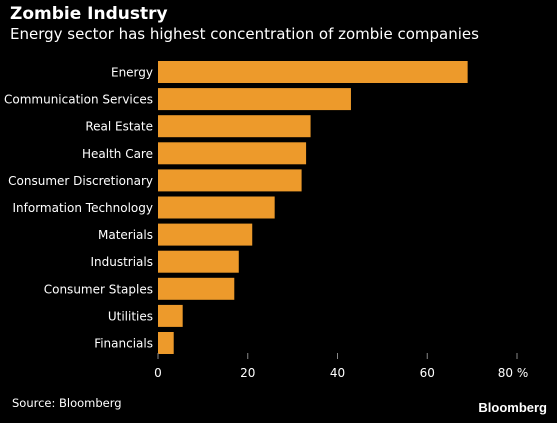 This screenshot has height=423, width=557. I want to click on x-tick-label: 20, so click(247, 373).